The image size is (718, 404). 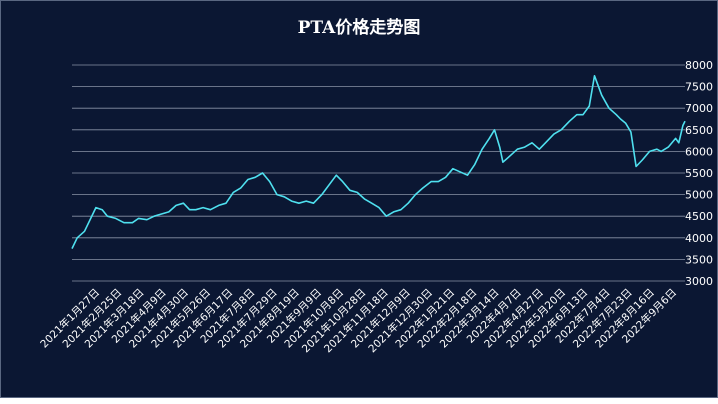 I want to click on y-tick-label: 8000, so click(x=699, y=65).